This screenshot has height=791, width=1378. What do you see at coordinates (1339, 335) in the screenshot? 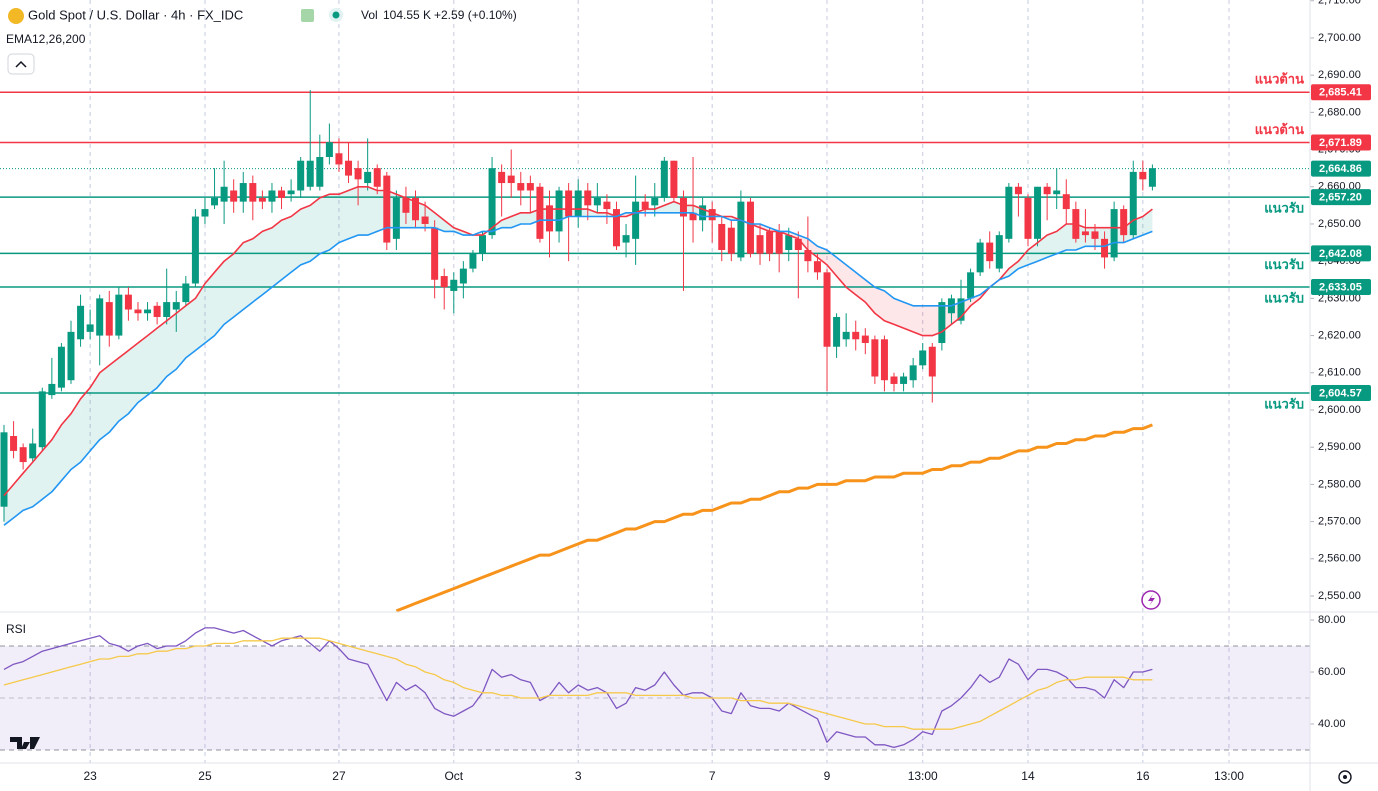
I see `y-tick-label: 2,620.00` at bounding box center [1339, 335].